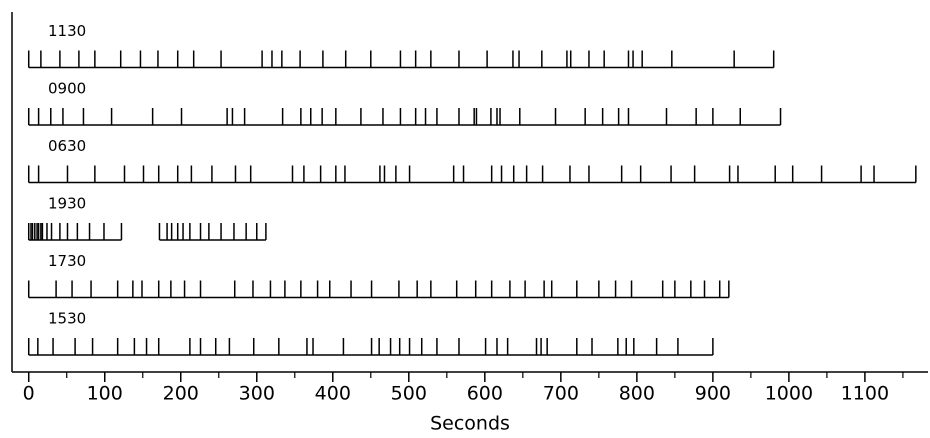 The image size is (930, 438). What do you see at coordinates (67, 89) in the screenshot?
I see `row-label: 0900` at bounding box center [67, 89].